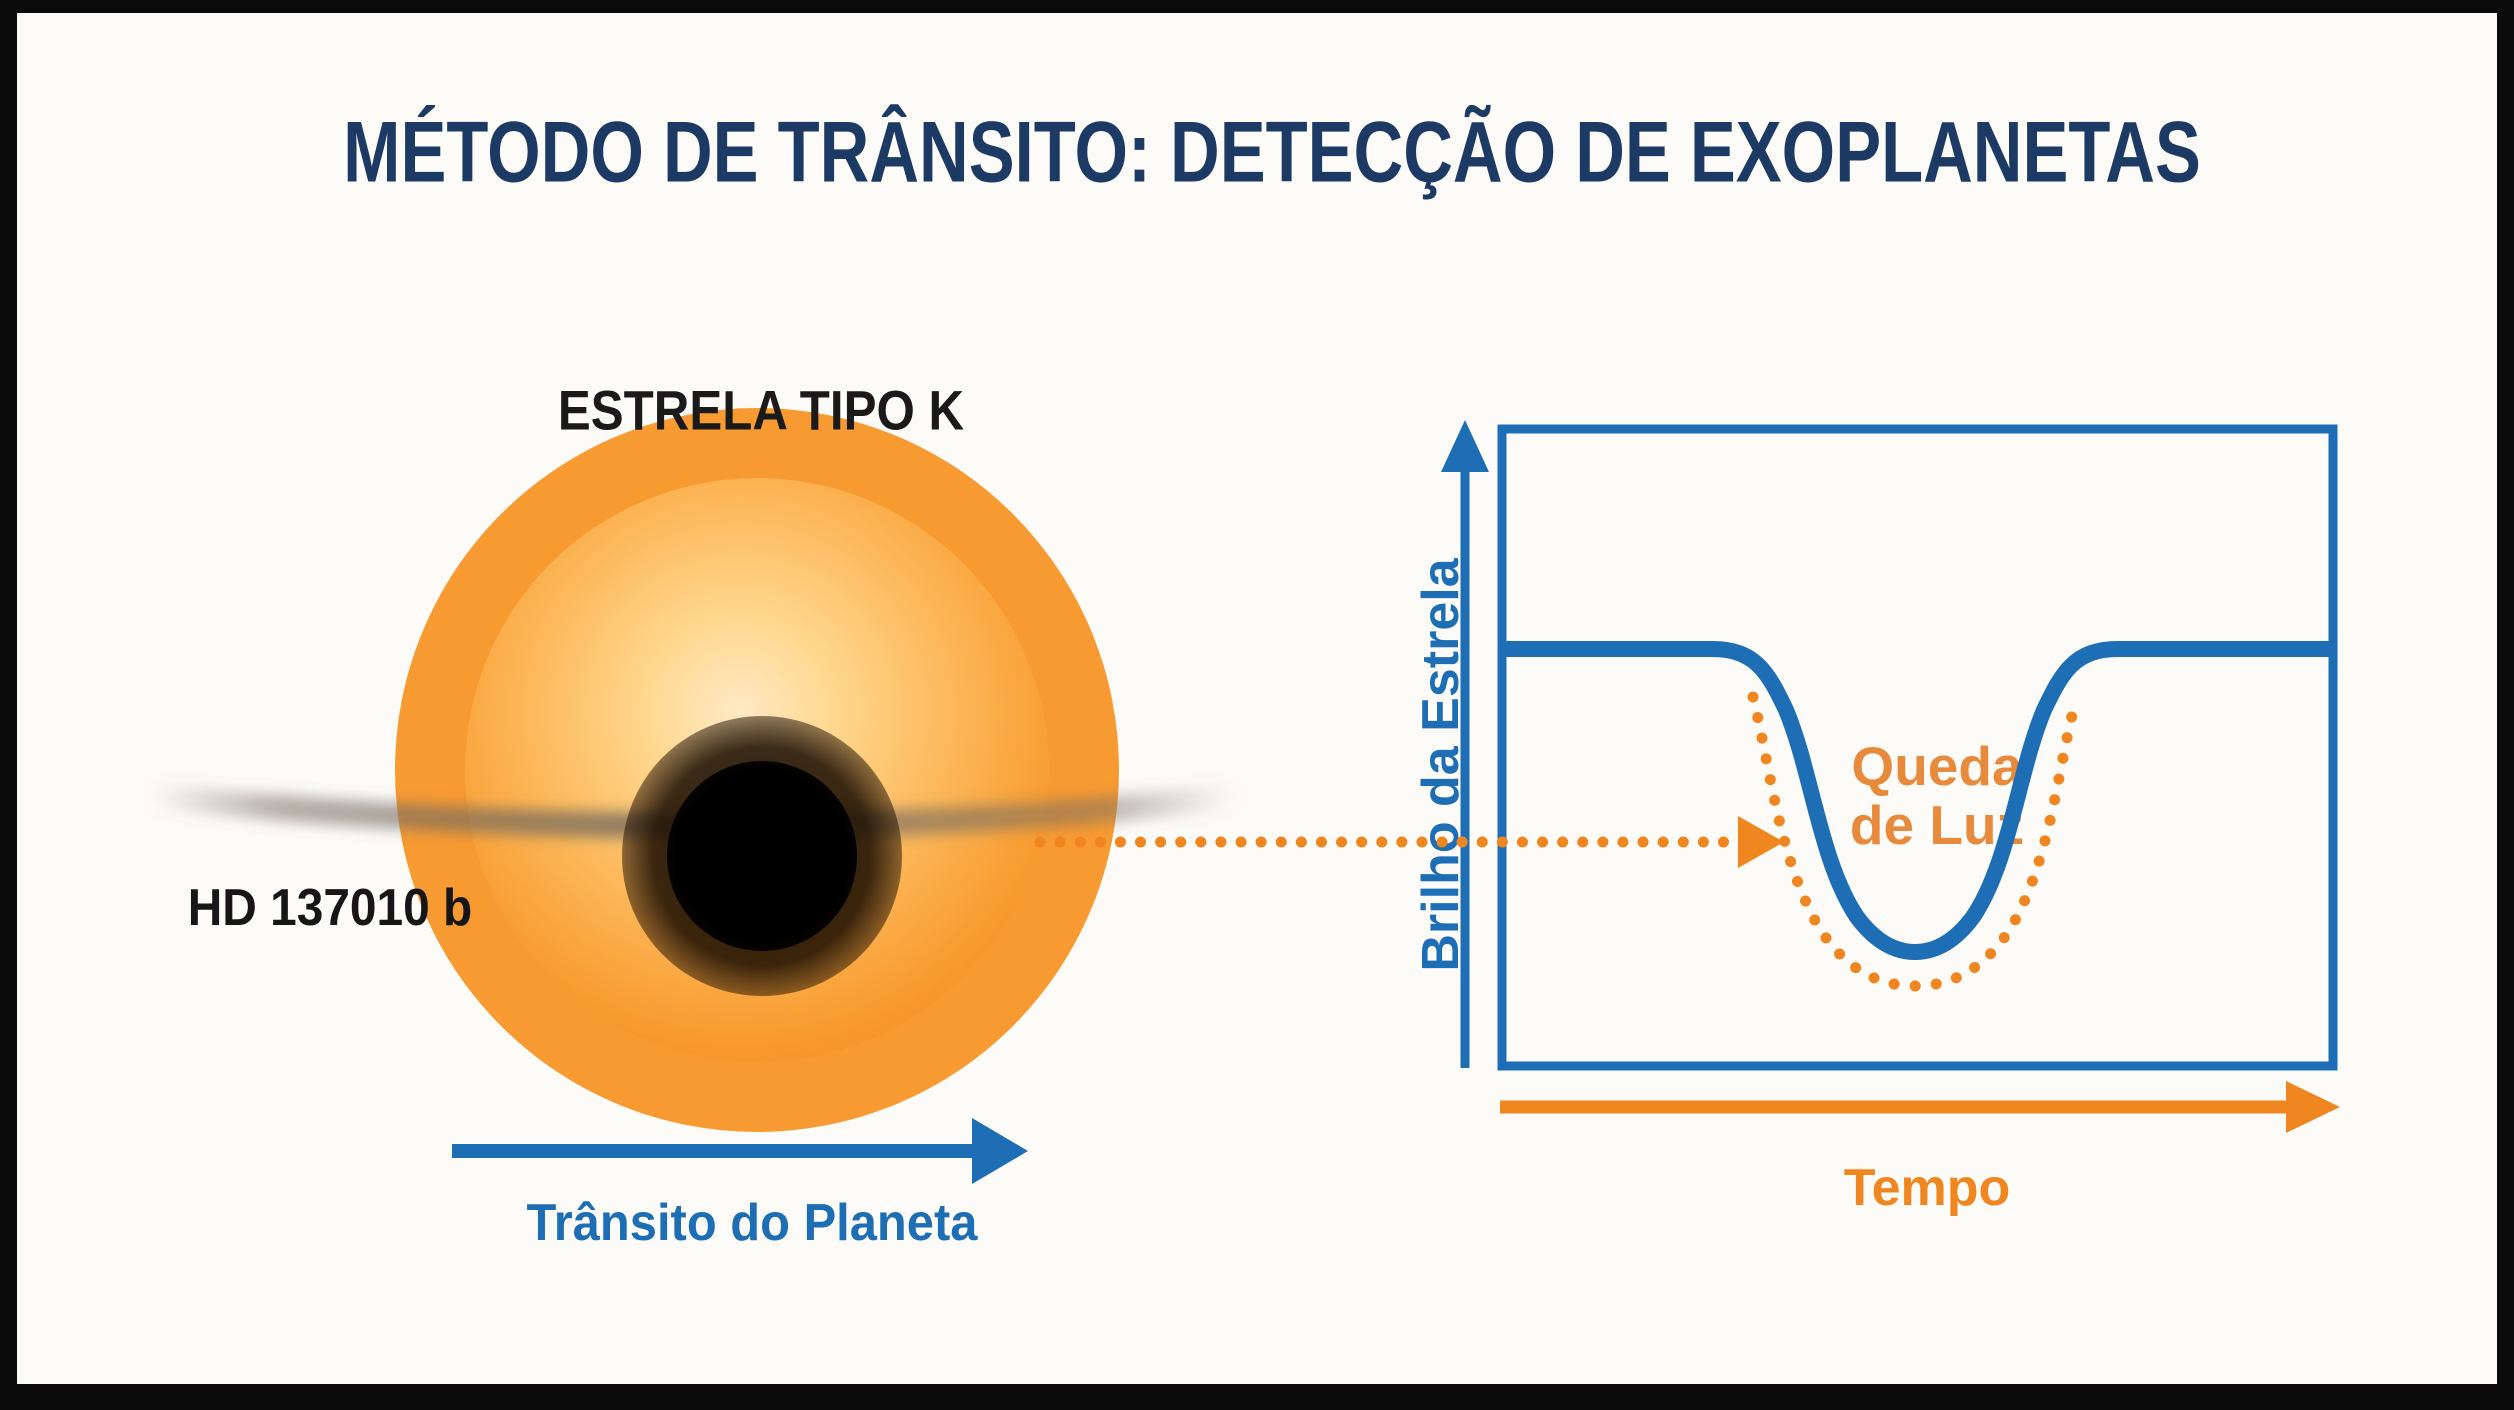 Image resolution: width=2514 pixels, height=1410 pixels. What do you see at coordinates (2313, 1107) in the screenshot?
I see `x-axis-arrowhead-icon` at bounding box center [2313, 1107].